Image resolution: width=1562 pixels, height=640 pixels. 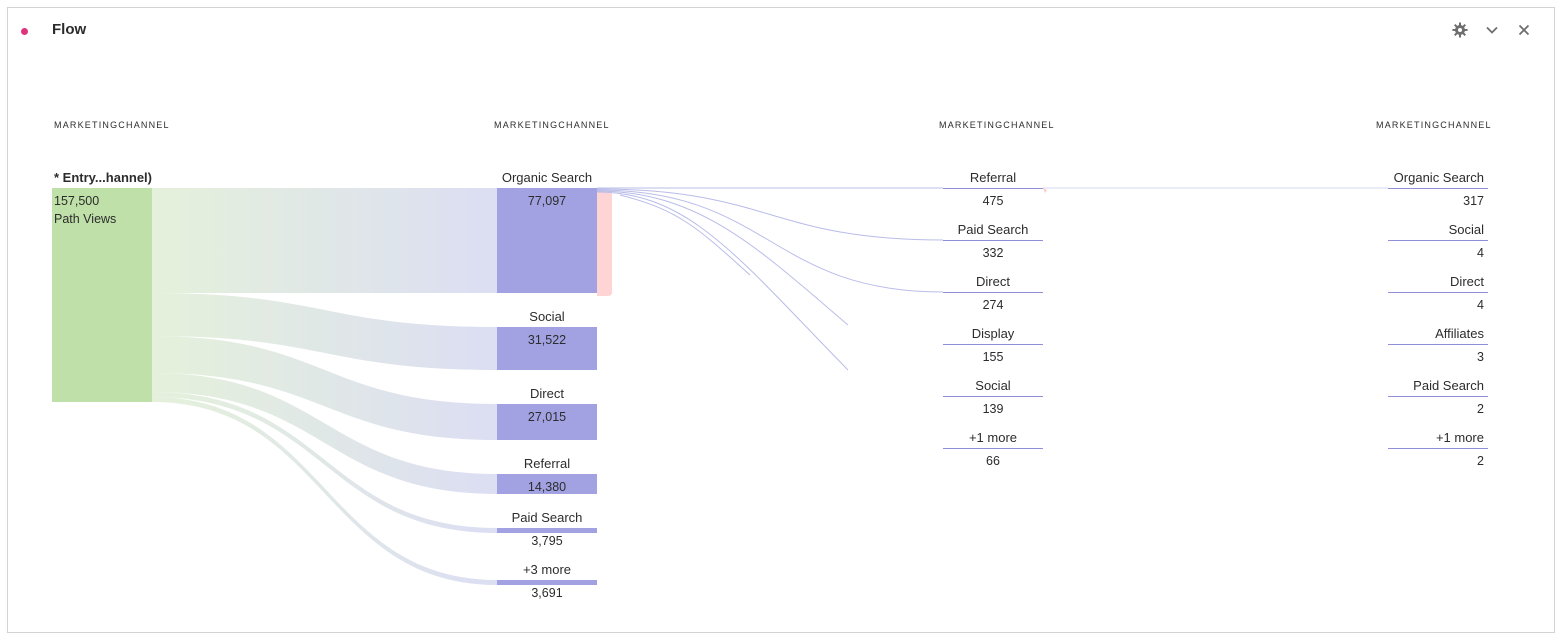 What do you see at coordinates (547, 393) in the screenshot?
I see `step1-node-label: Direct` at bounding box center [547, 393].